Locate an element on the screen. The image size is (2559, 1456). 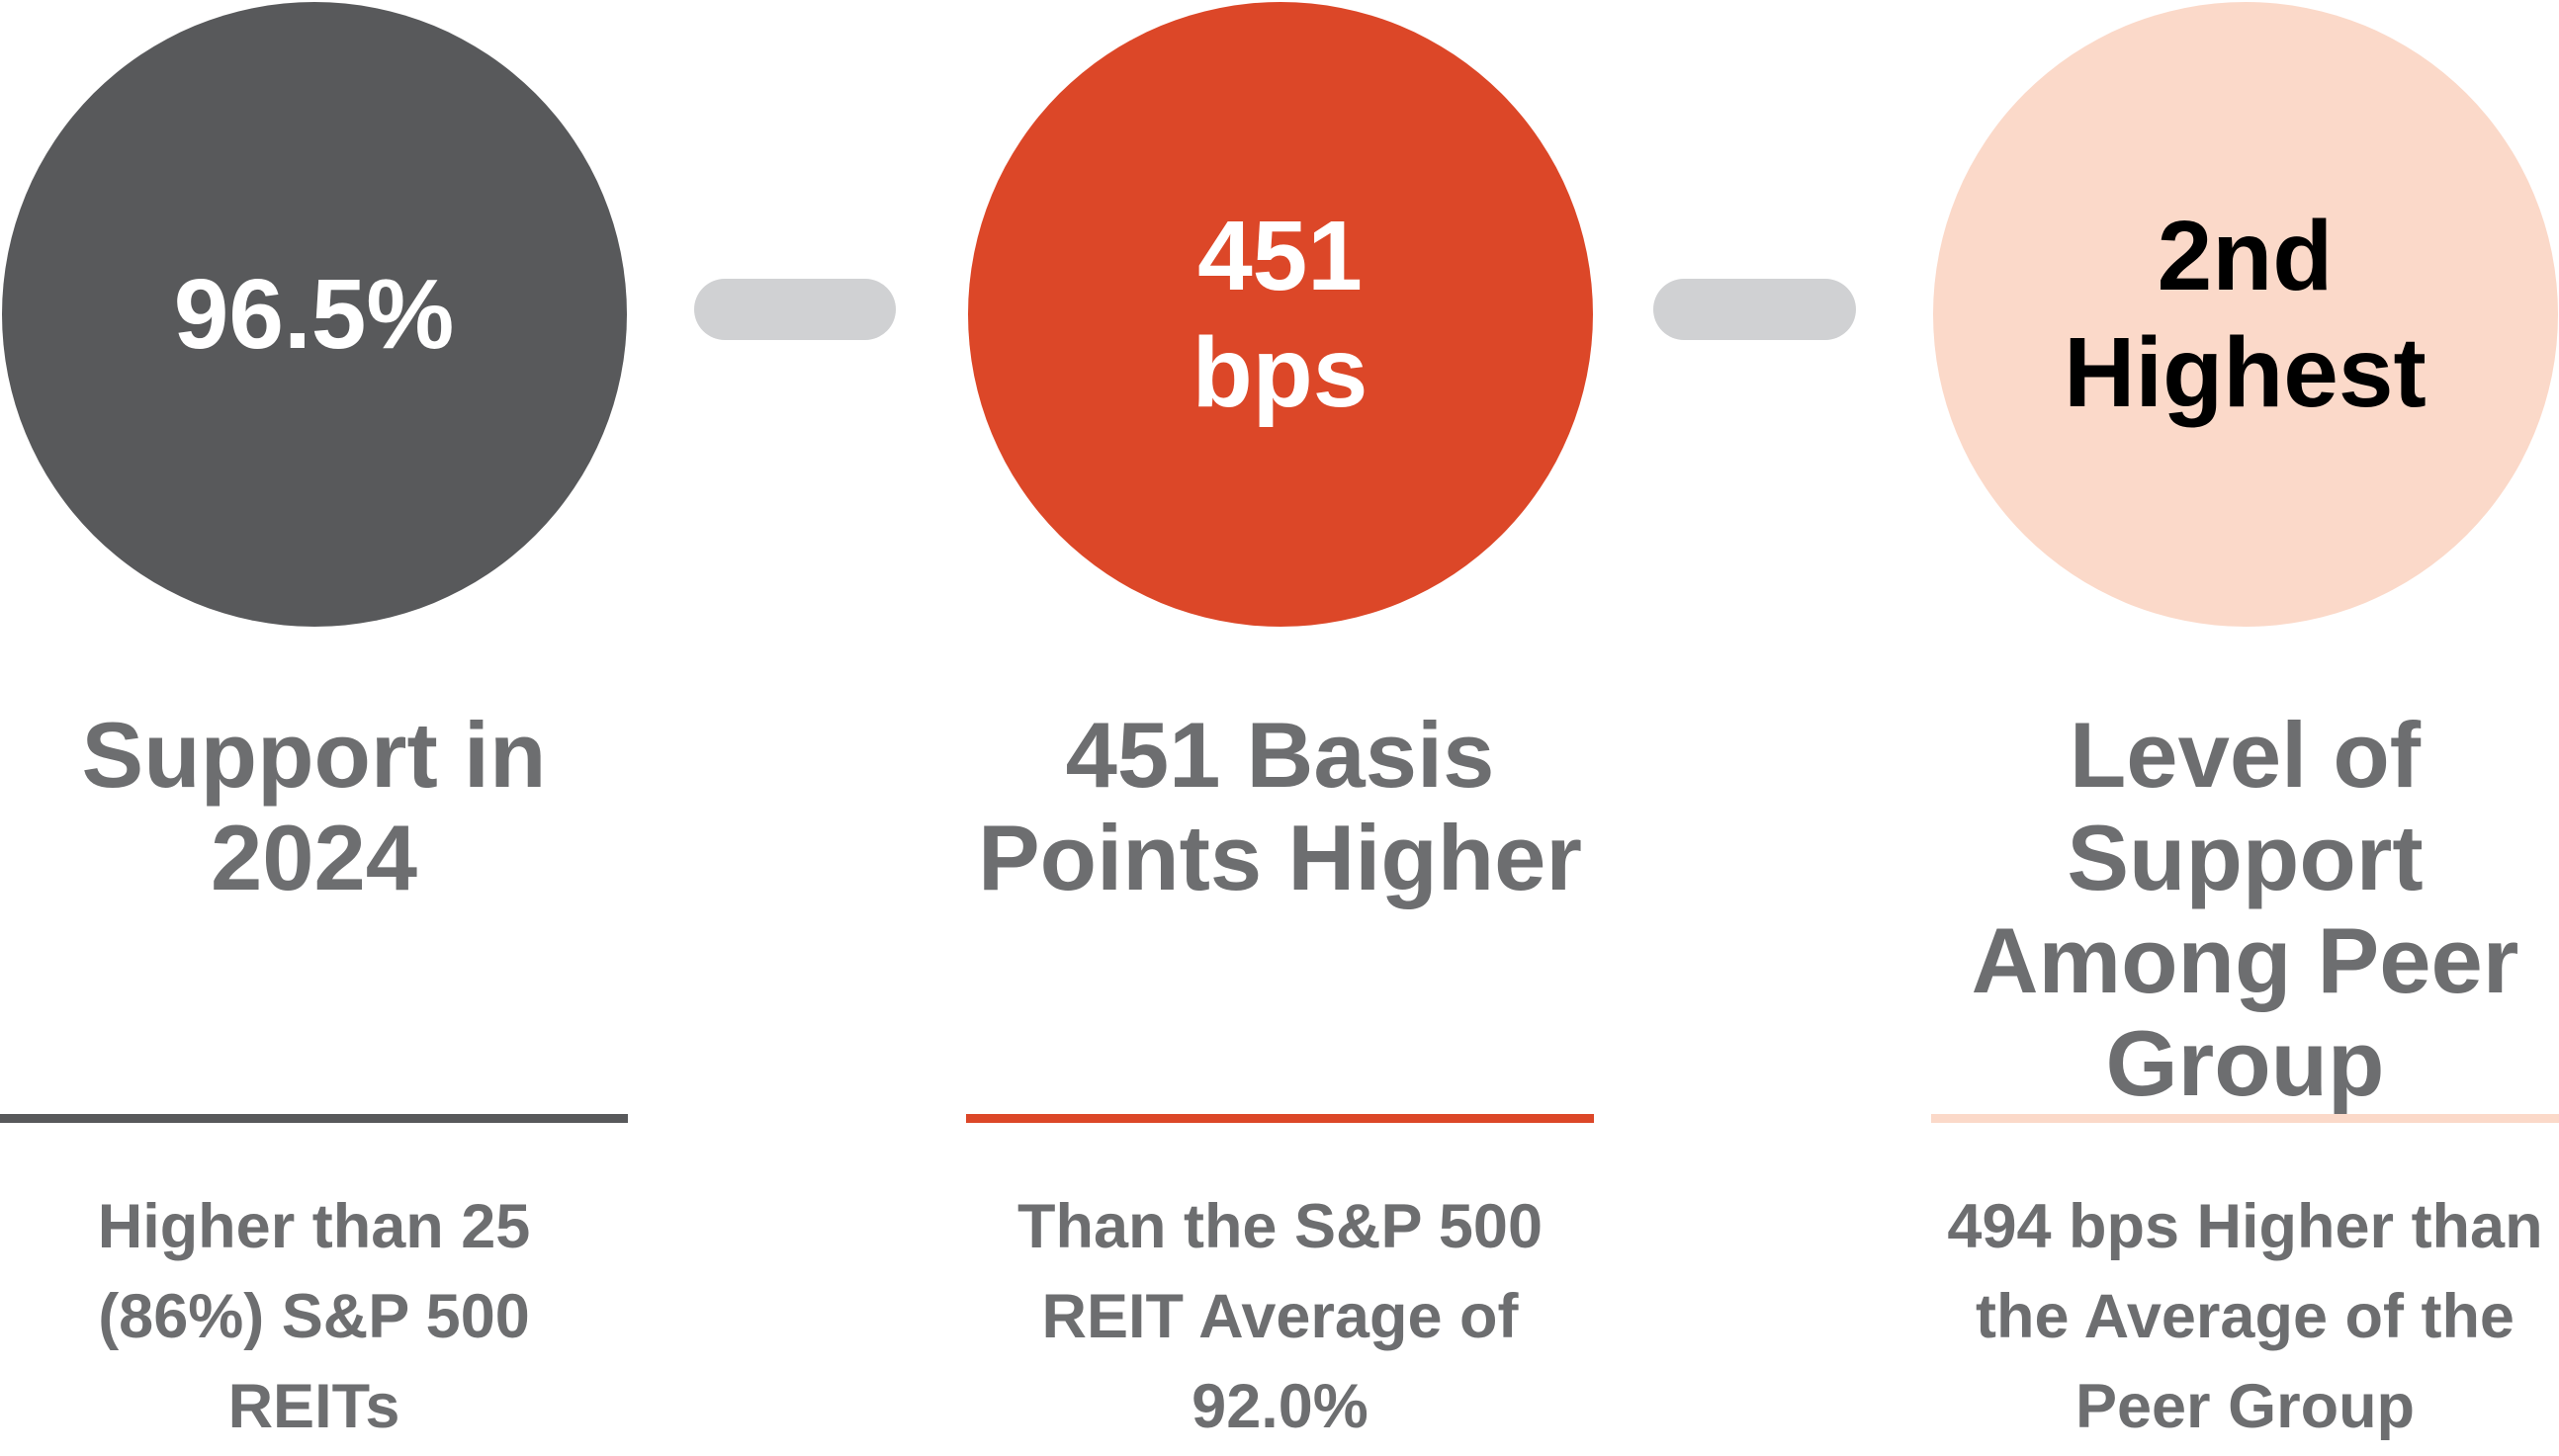
stat-circle-support: 96.5% is located at coordinates (314, 314).